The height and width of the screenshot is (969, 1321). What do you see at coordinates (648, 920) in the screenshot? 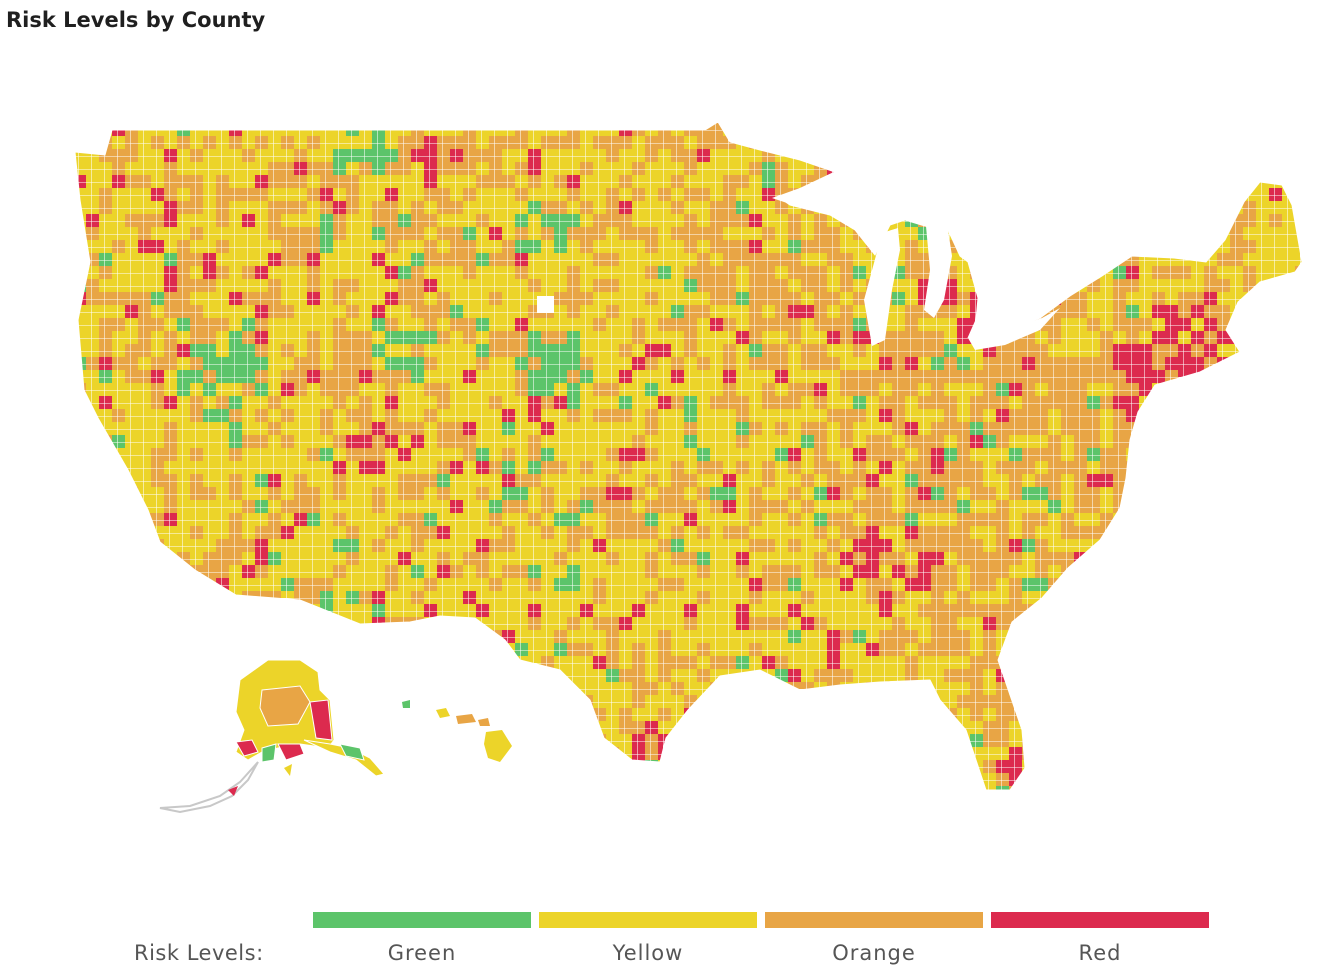
I see `legend-swatch-yellow` at bounding box center [648, 920].